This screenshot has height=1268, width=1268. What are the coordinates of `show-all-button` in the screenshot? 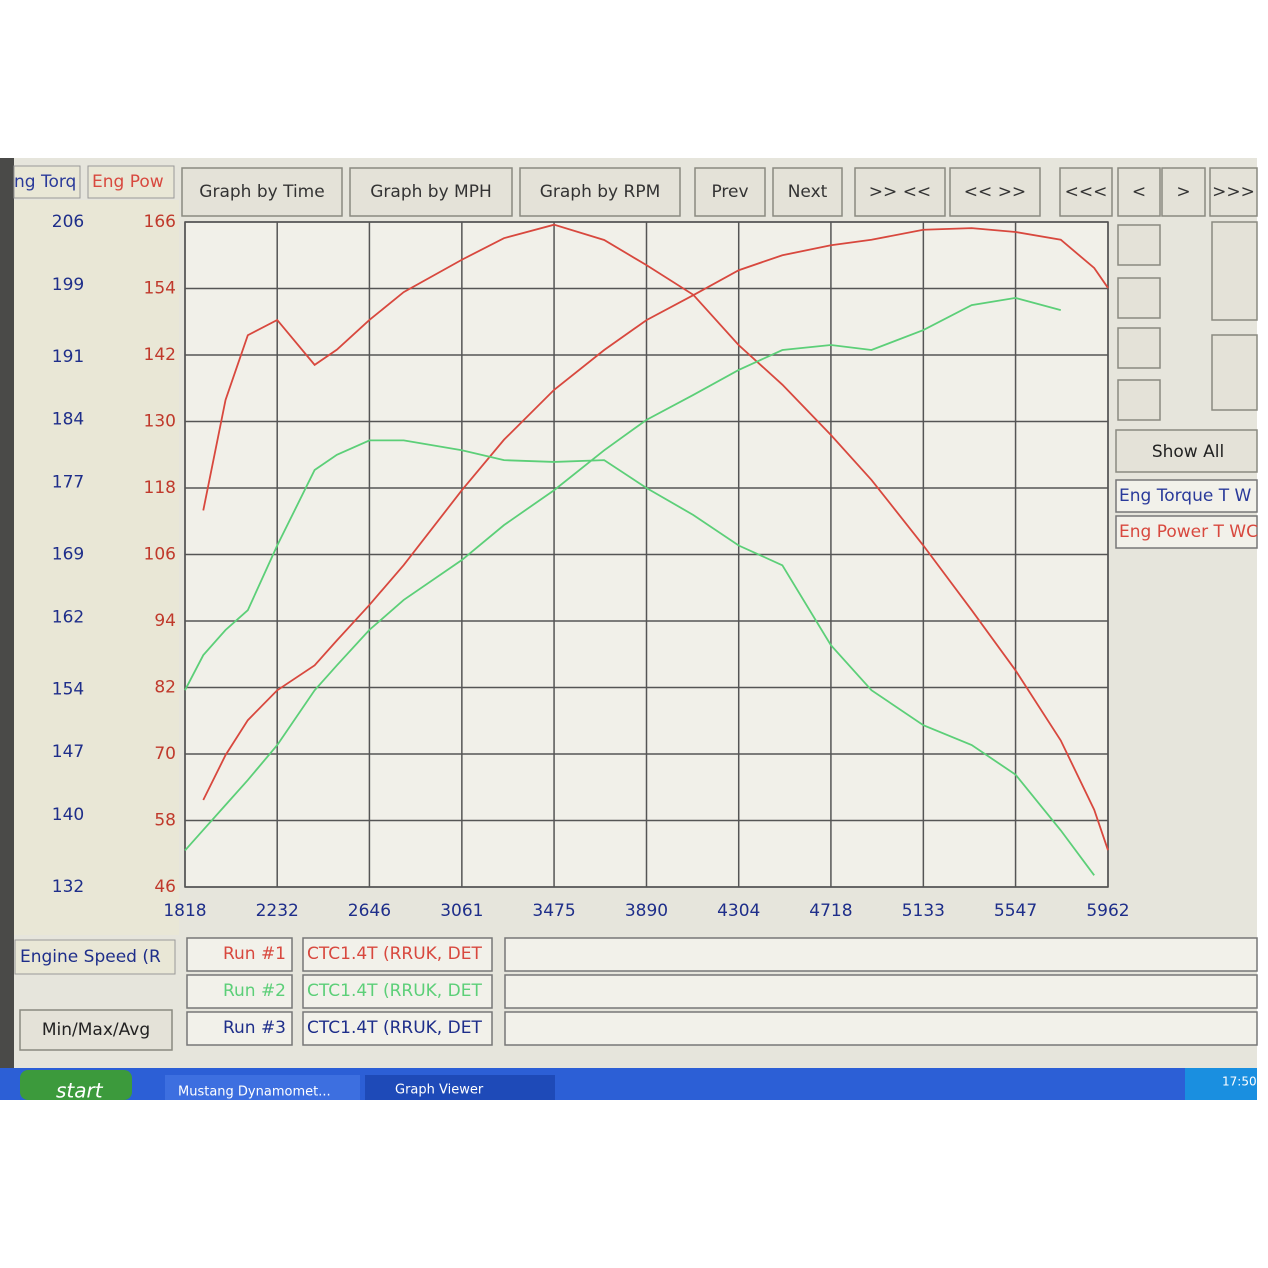 It's located at (1186, 451).